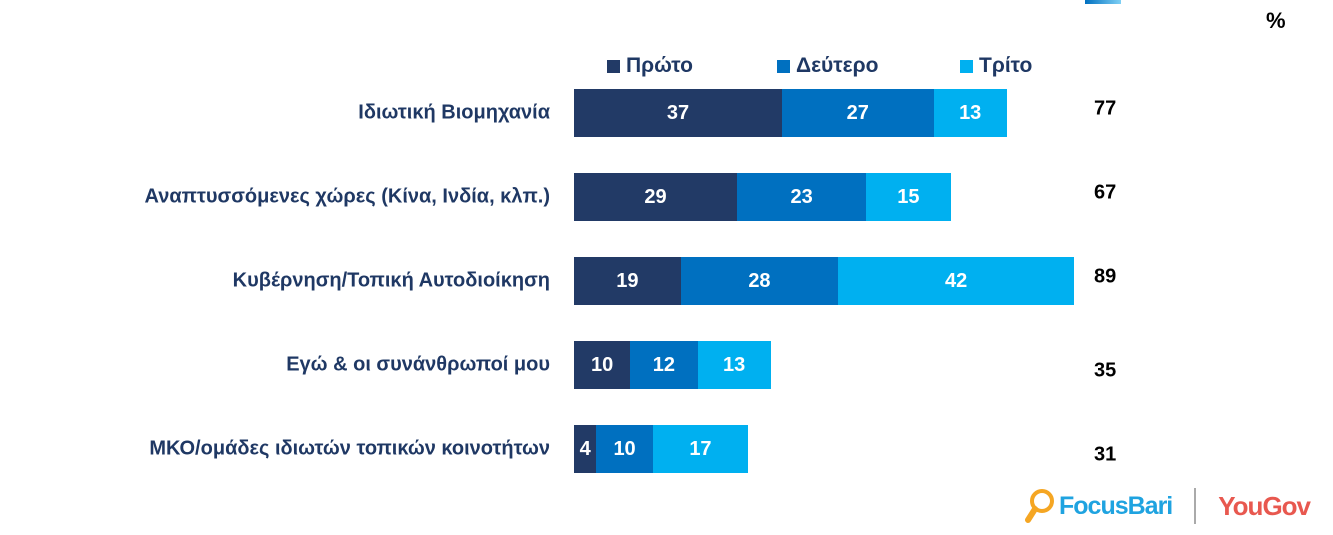  I want to click on bar-segment: 12, so click(664, 365).